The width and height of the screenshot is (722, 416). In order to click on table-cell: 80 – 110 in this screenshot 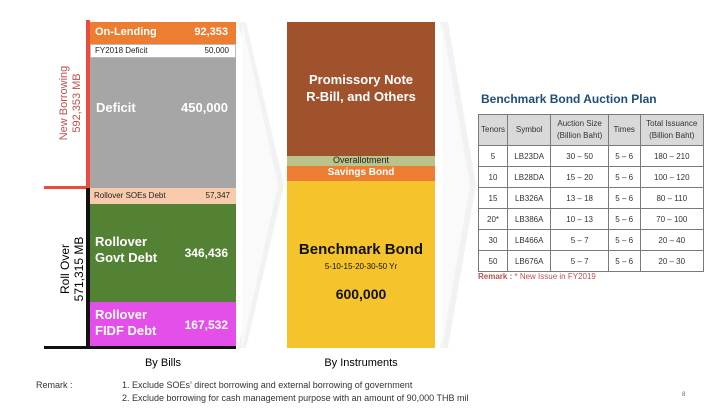, I will do `click(671, 198)`.